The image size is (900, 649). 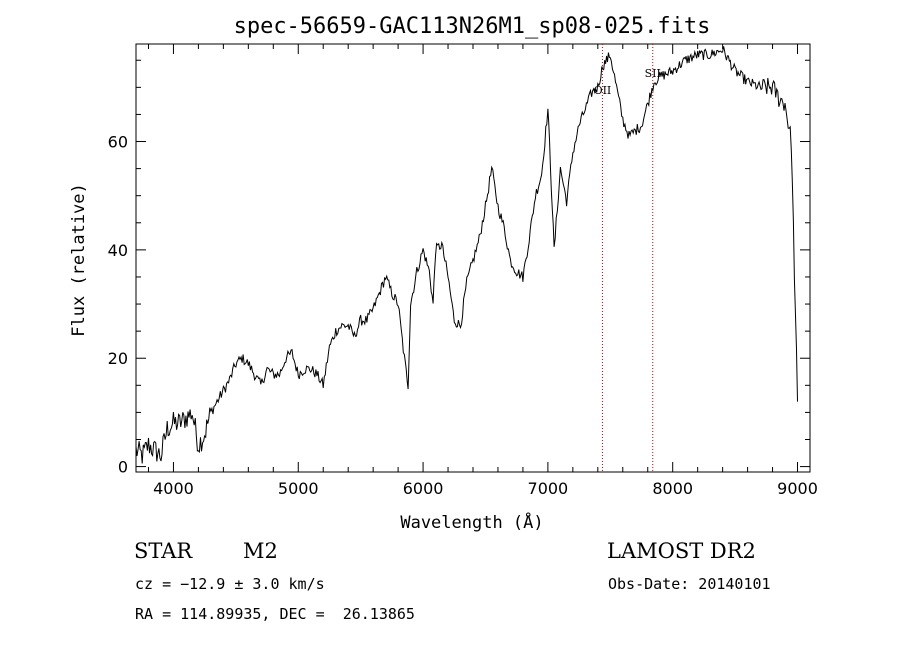 What do you see at coordinates (423, 488) in the screenshot?
I see `x-tick-label: 6000` at bounding box center [423, 488].